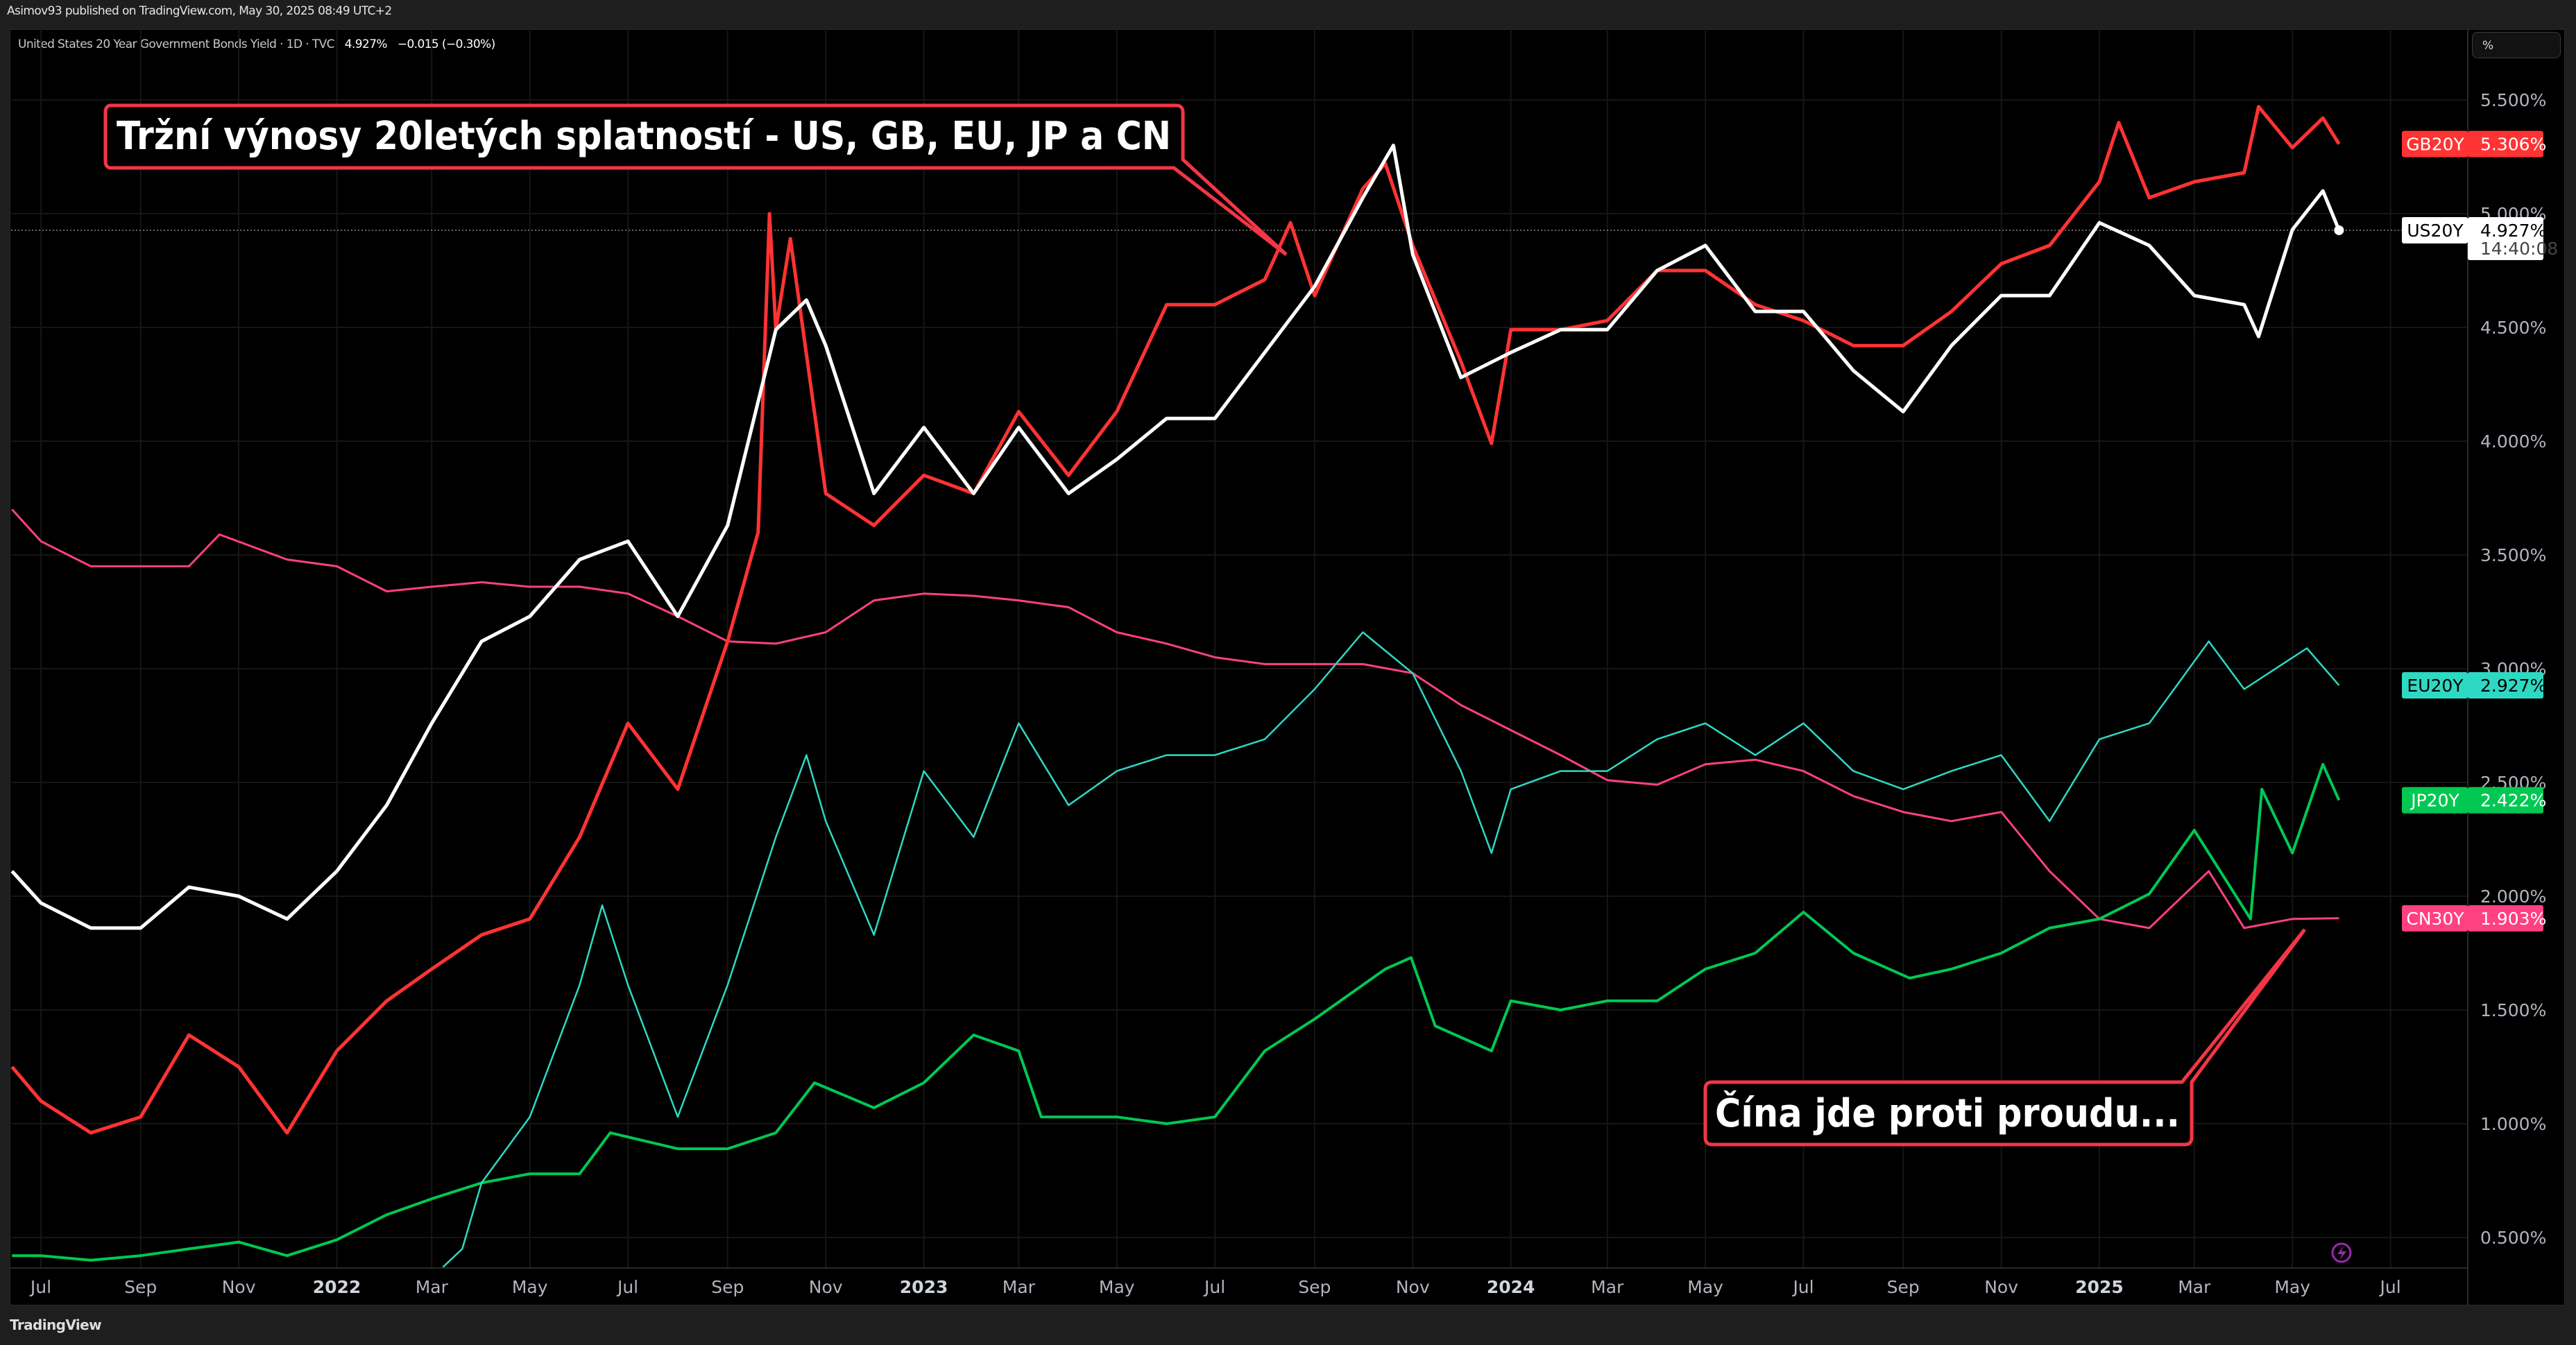 This screenshot has width=2576, height=1345. I want to click on y-tick-label: 4.500%, so click(2513, 328).